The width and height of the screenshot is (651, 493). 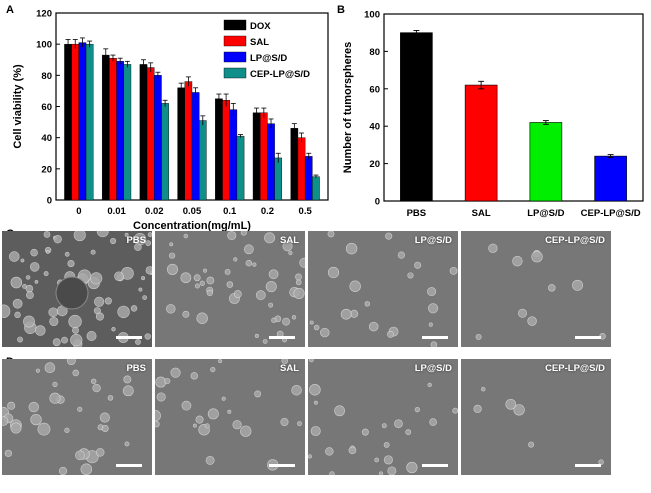 What do you see at coordinates (481, 213) in the screenshot?
I see `x-tick-label: SAL` at bounding box center [481, 213].